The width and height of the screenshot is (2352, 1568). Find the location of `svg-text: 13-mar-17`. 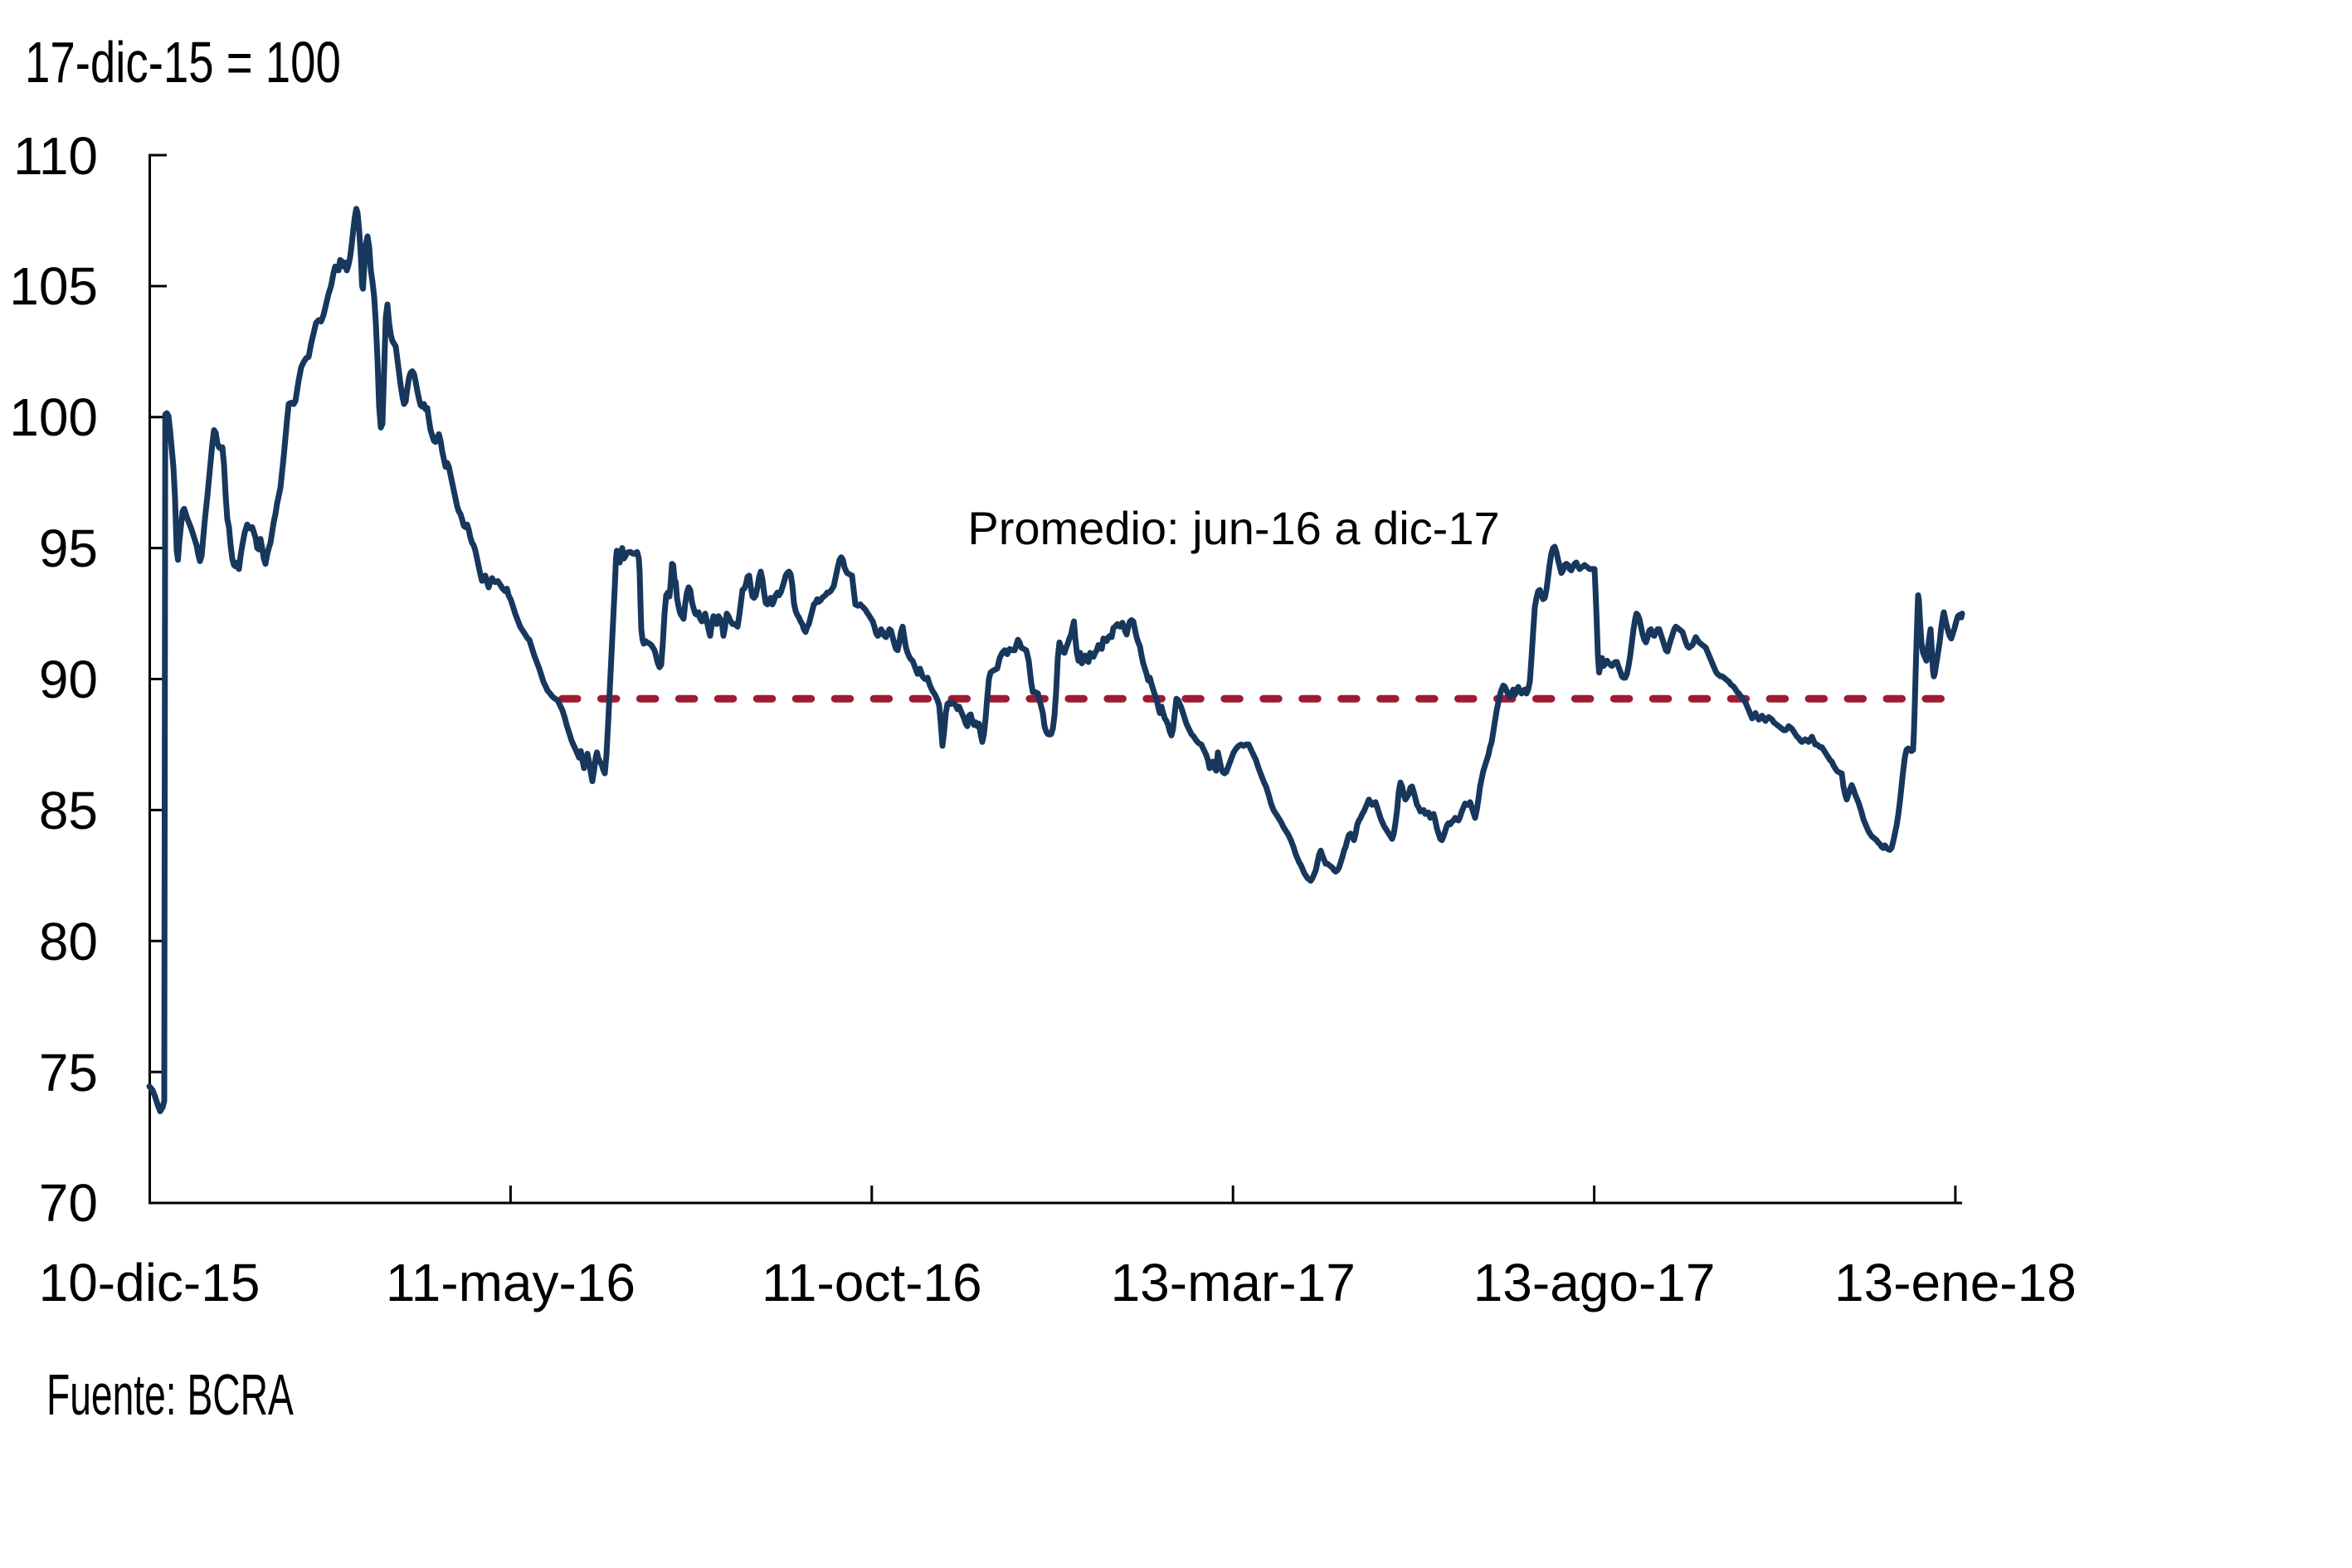

svg-text: 13-mar-17 is located at coordinates (1233, 1282).